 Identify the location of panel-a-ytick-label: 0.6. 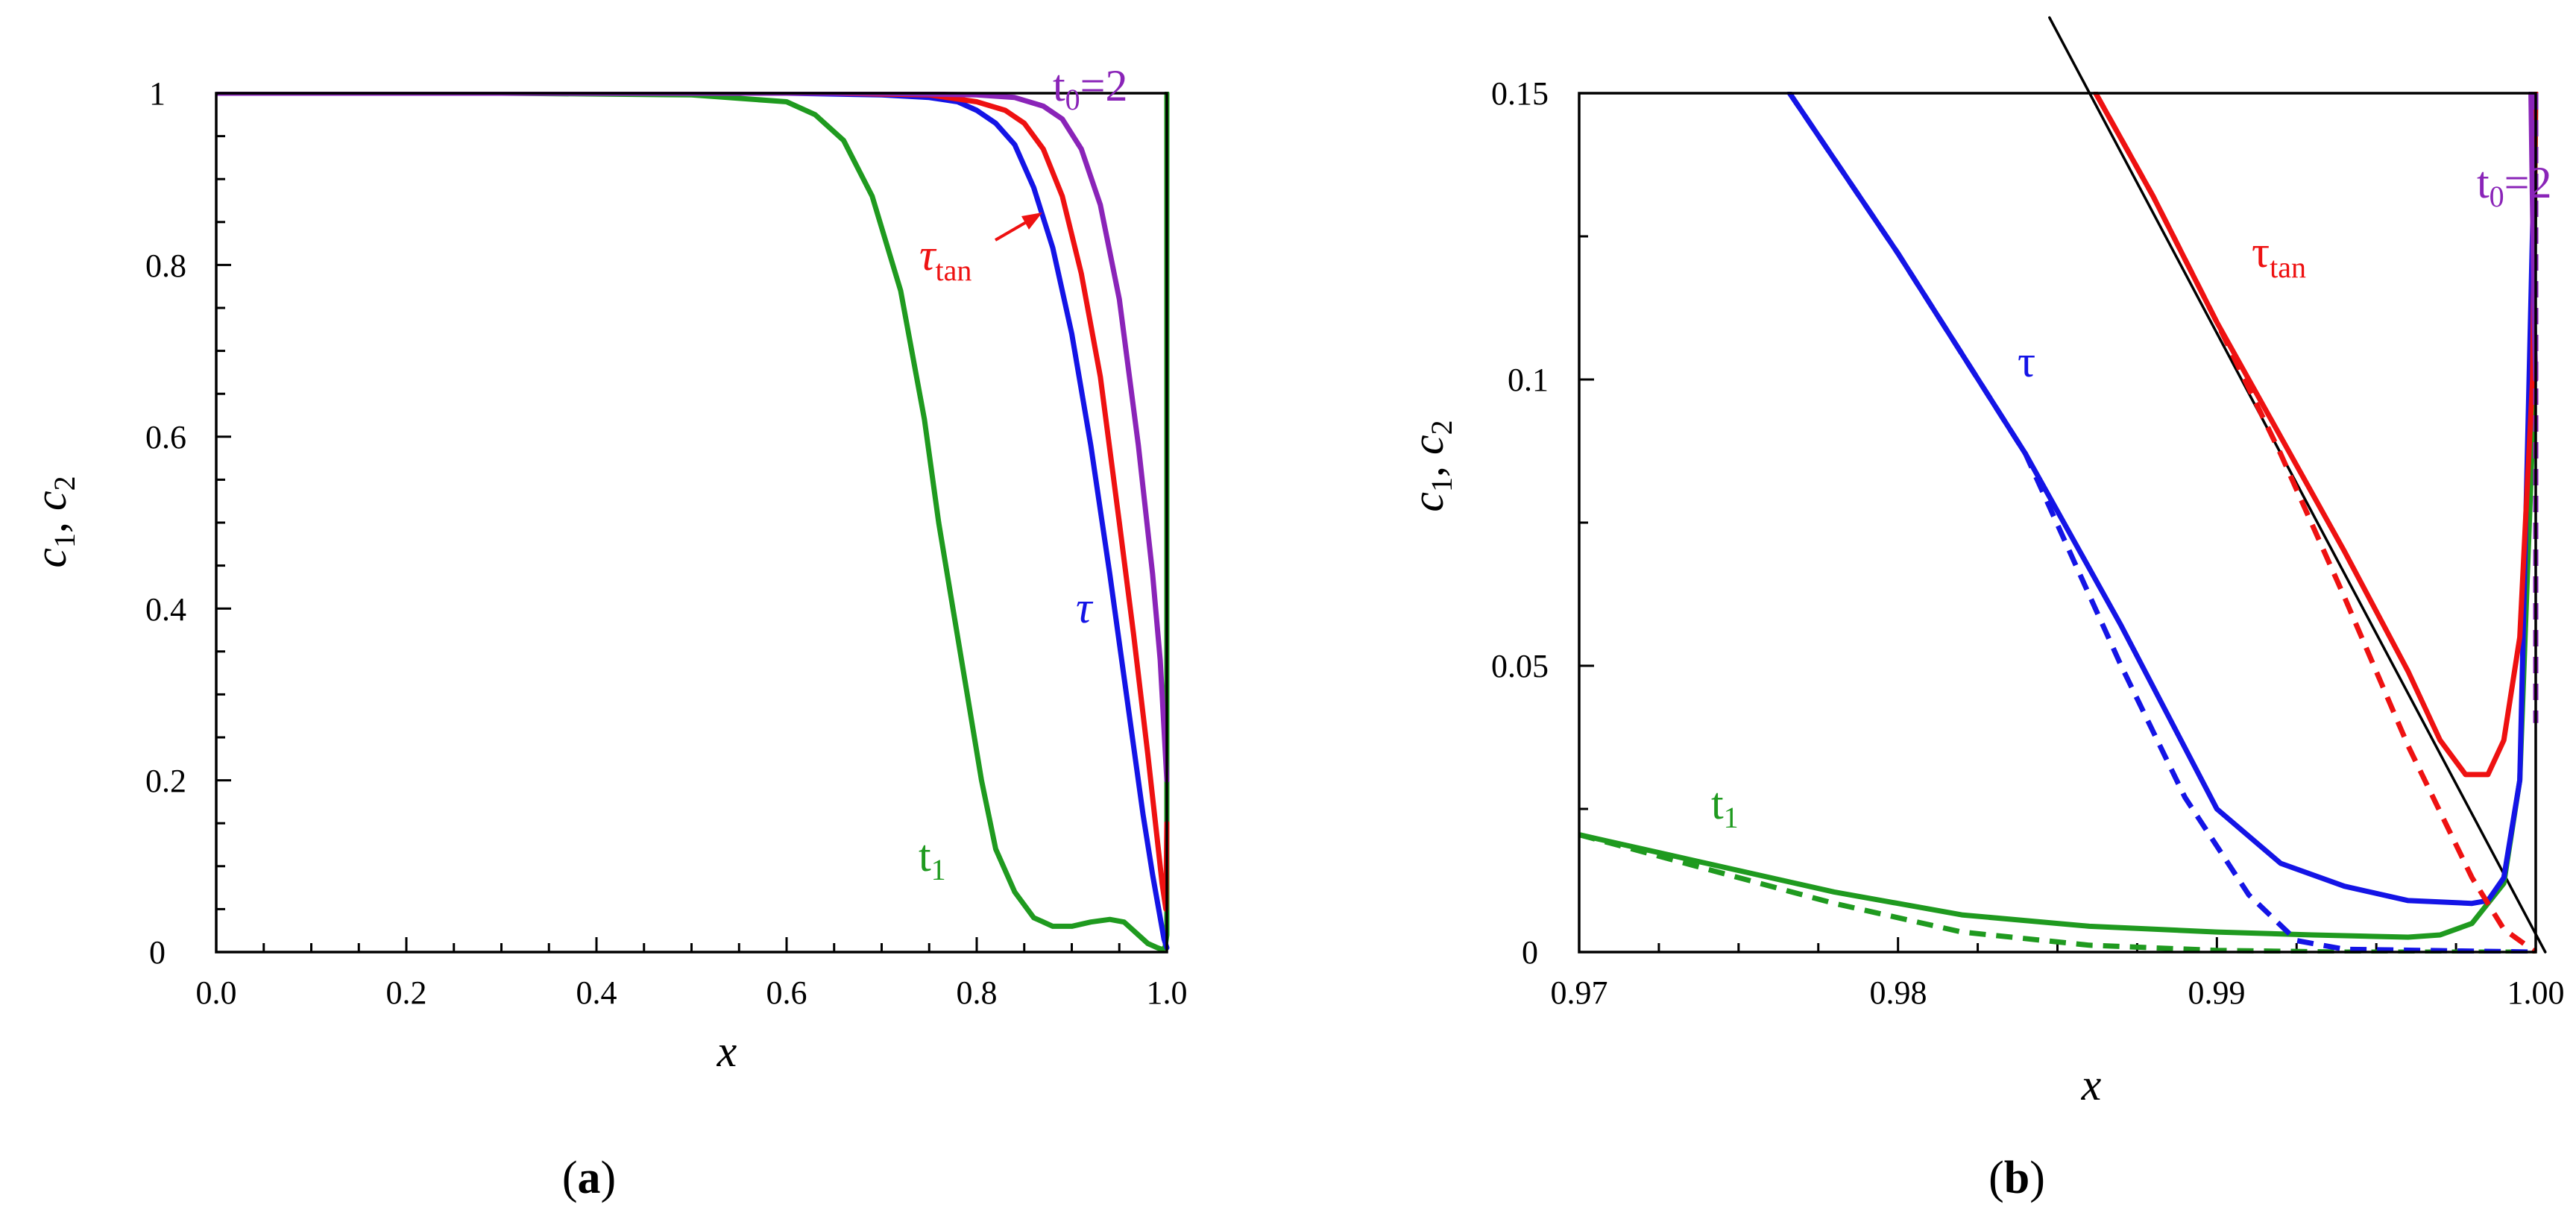
(165, 438).